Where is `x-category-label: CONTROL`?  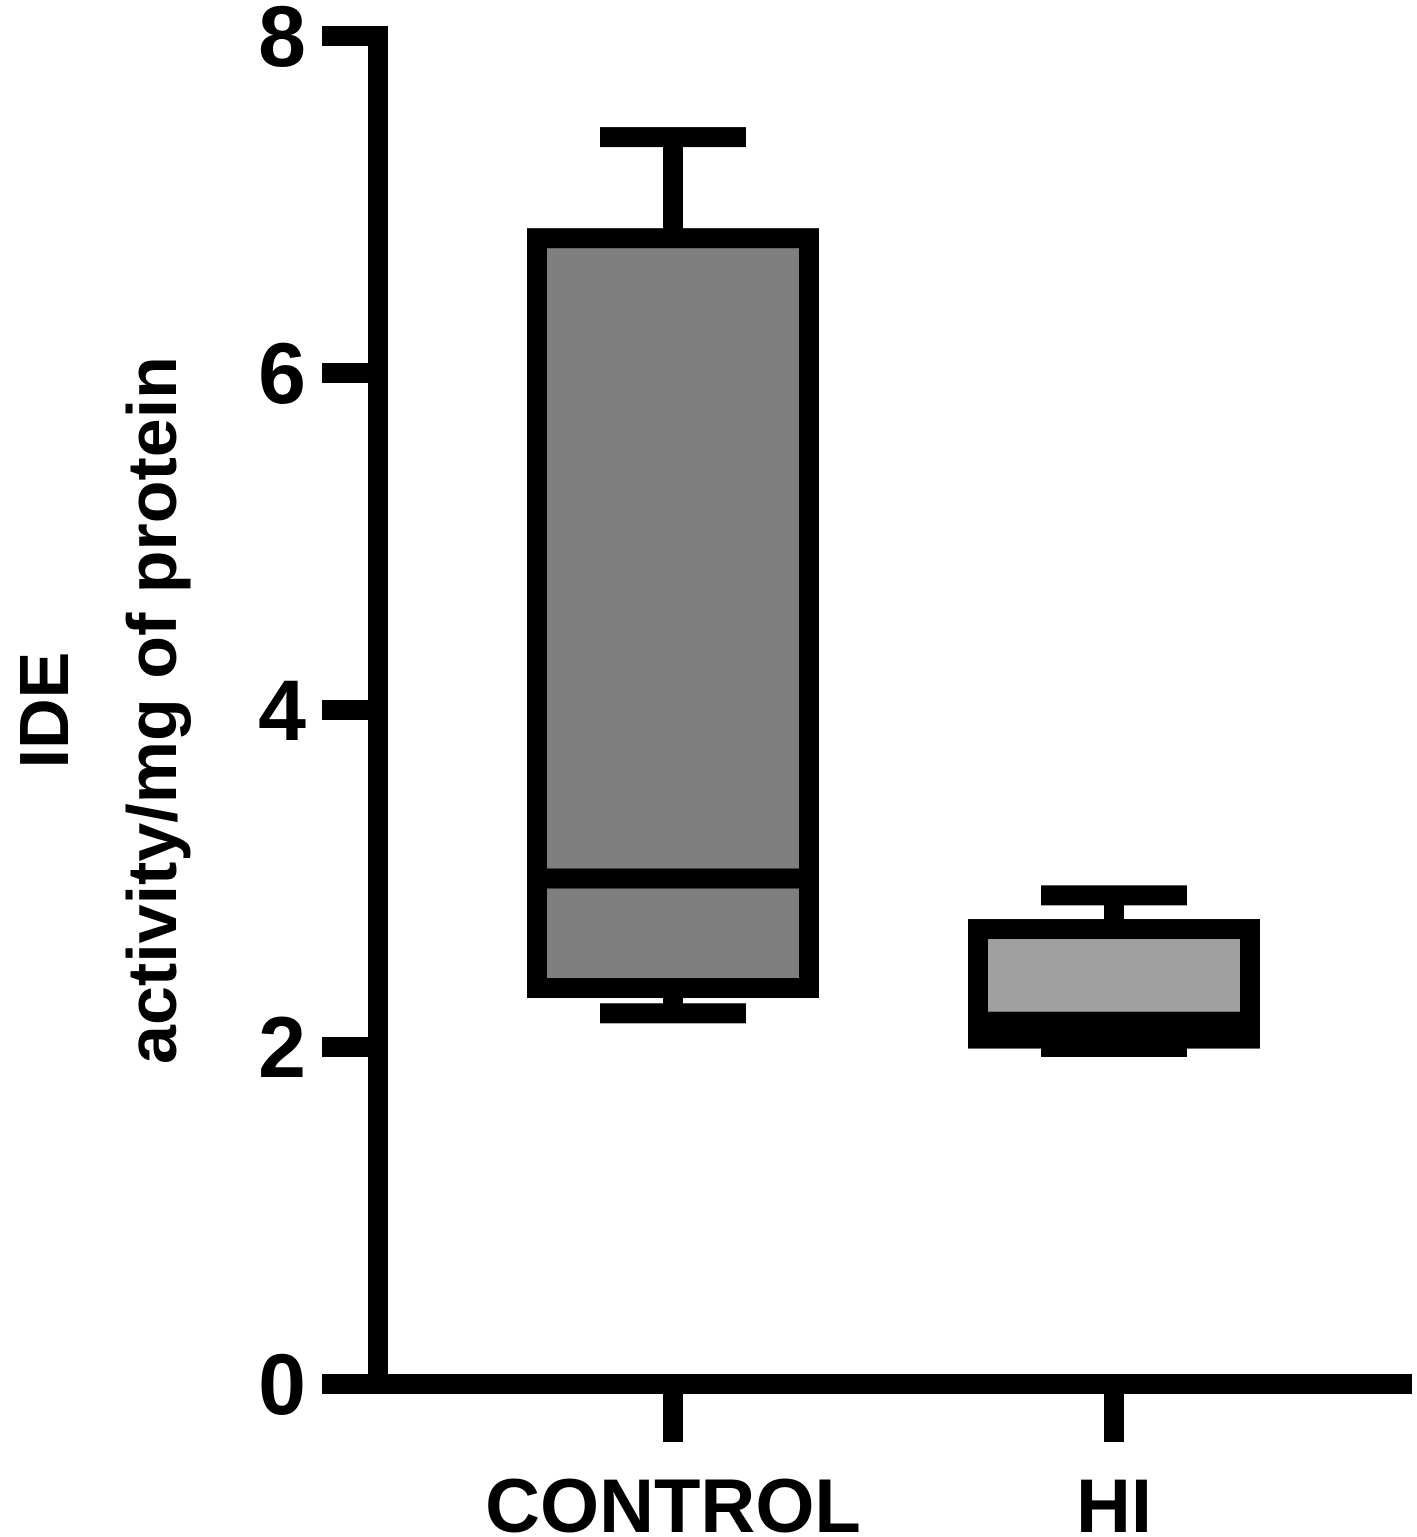
x-category-label: CONTROL is located at coordinates (673, 1500).